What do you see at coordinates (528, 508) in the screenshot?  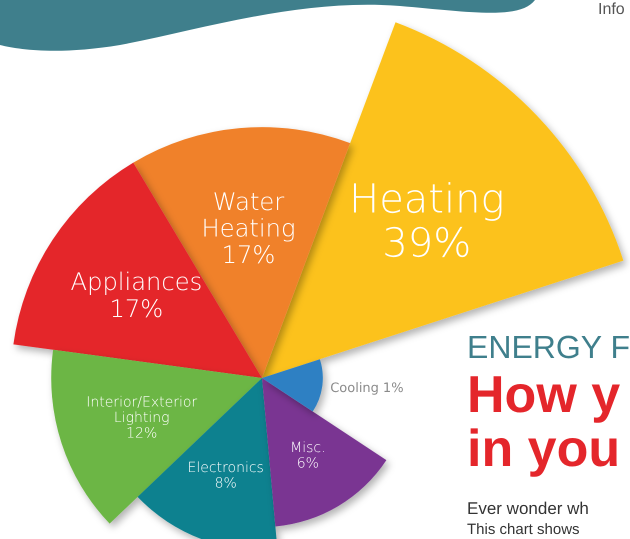 I see `text: Ever wonder wh` at bounding box center [528, 508].